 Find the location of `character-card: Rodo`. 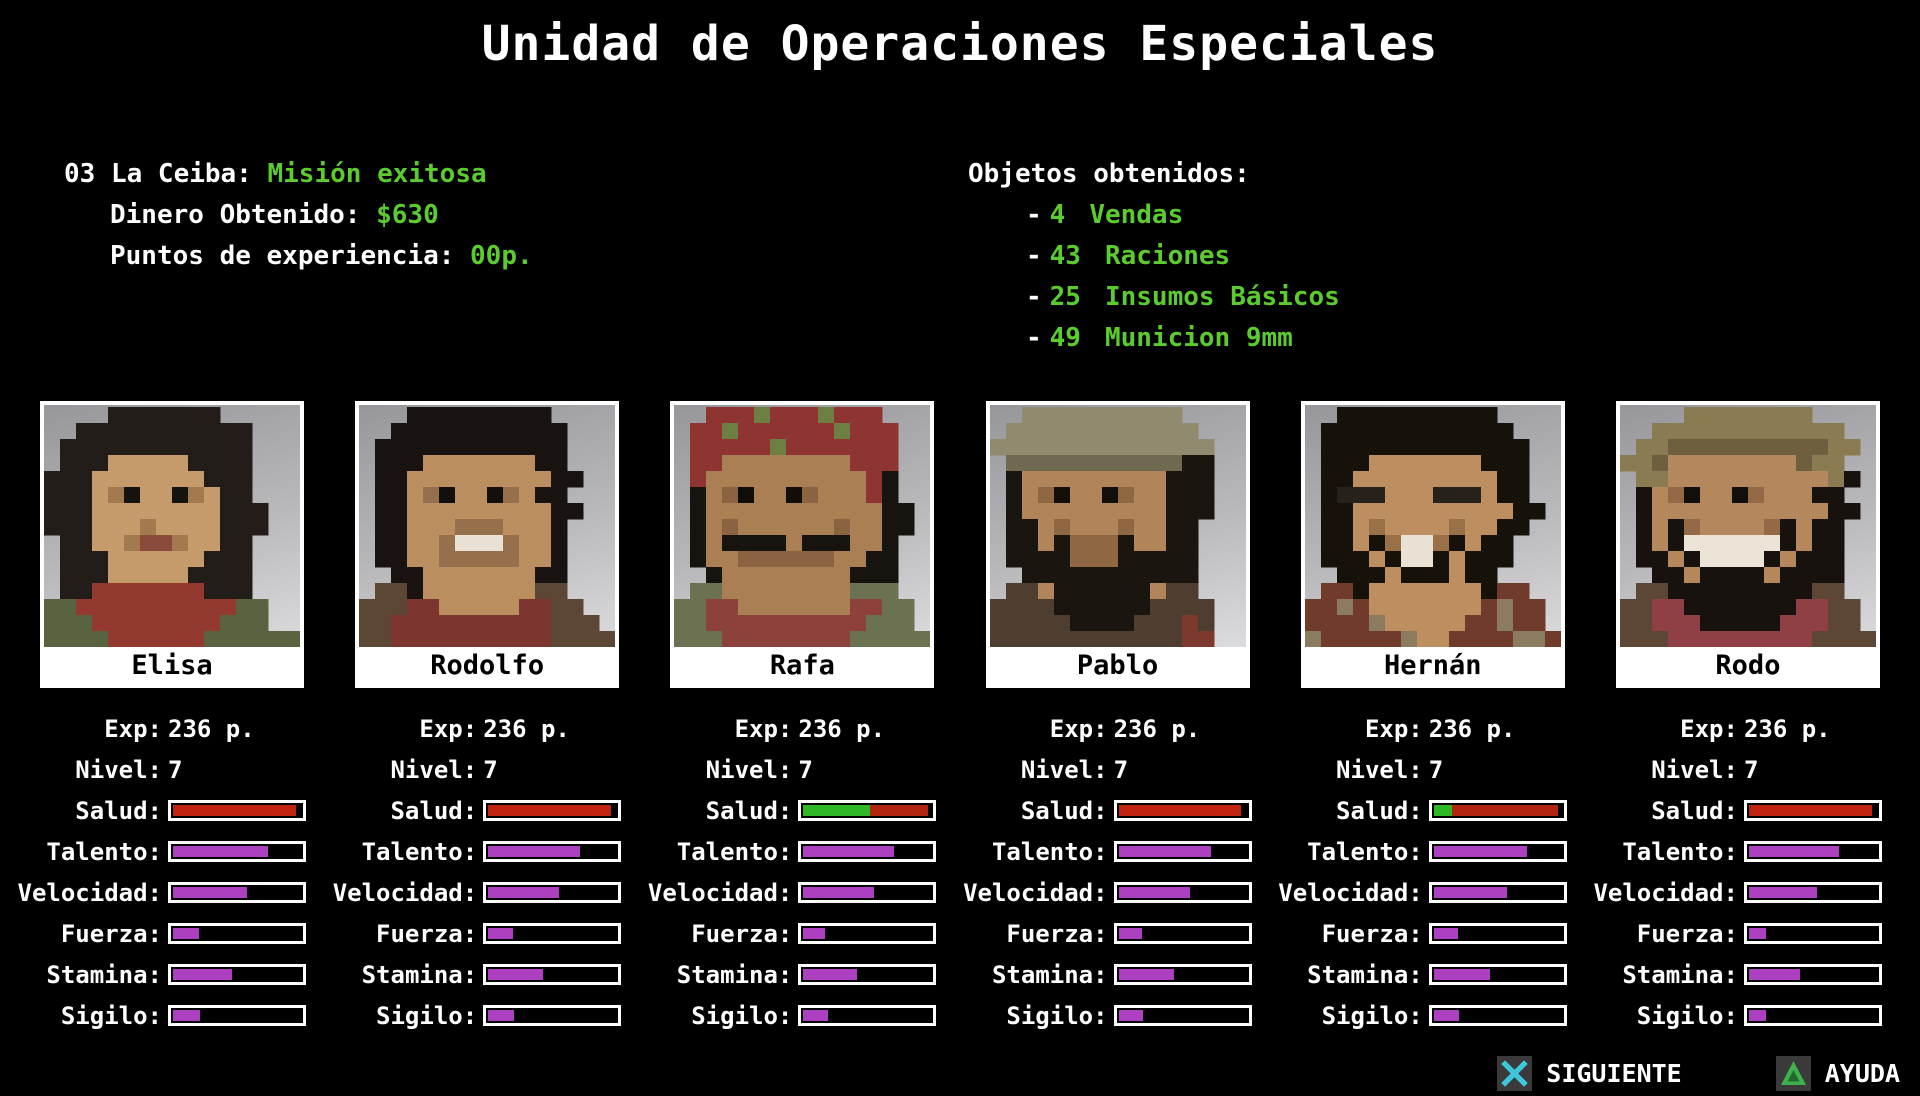

character-card: Rodo is located at coordinates (1747, 544).